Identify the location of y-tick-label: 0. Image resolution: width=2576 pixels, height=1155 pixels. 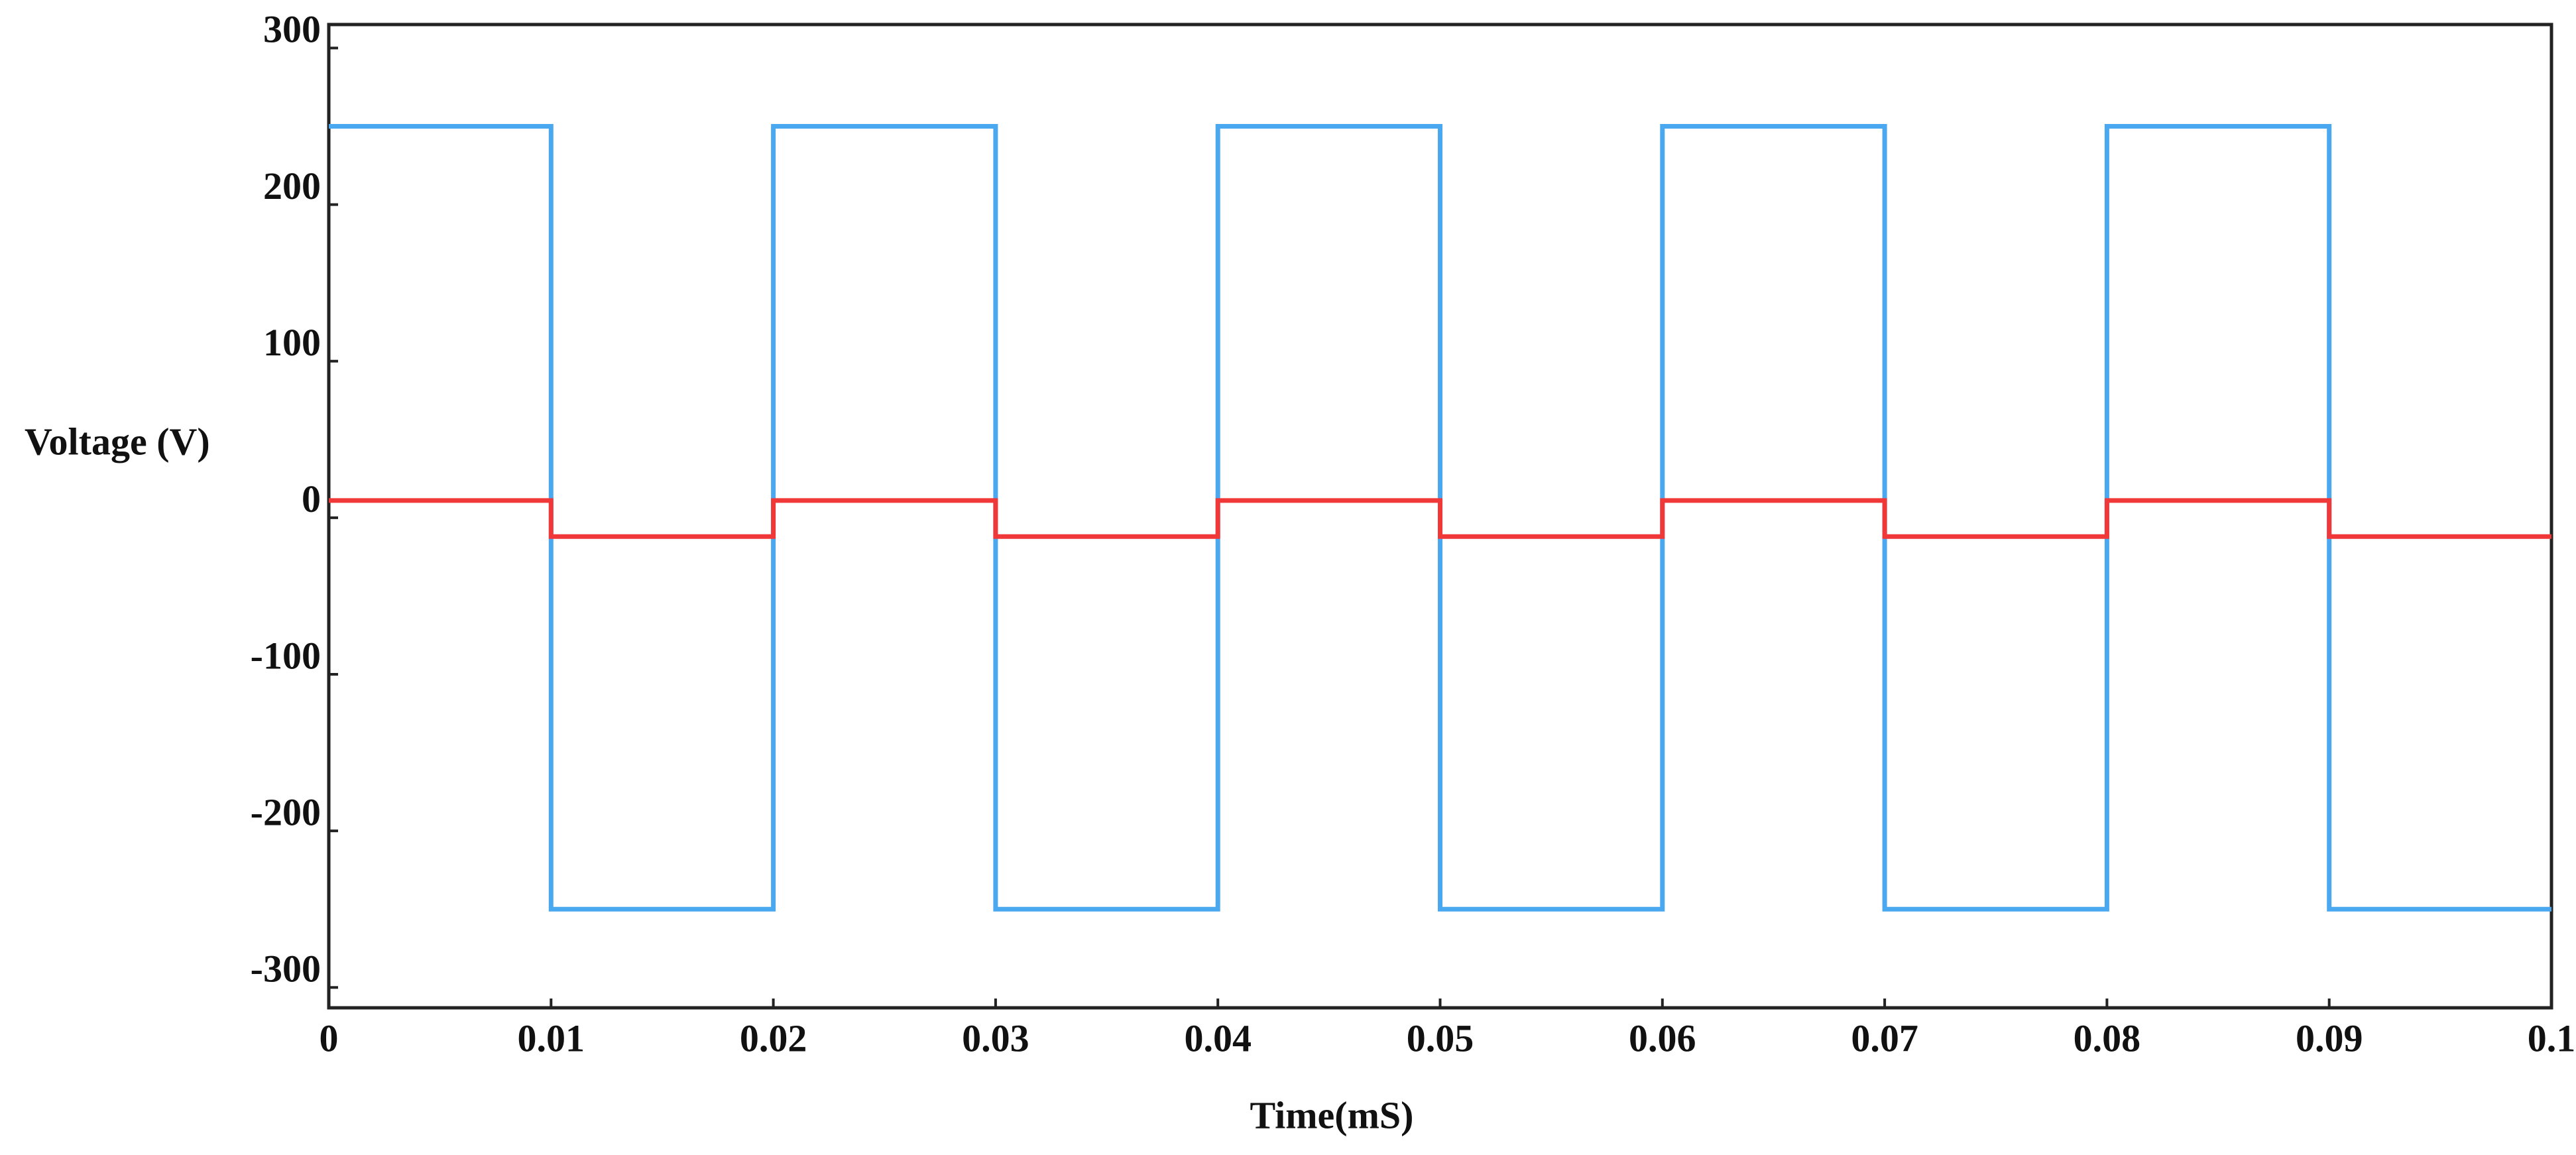
(312, 498).